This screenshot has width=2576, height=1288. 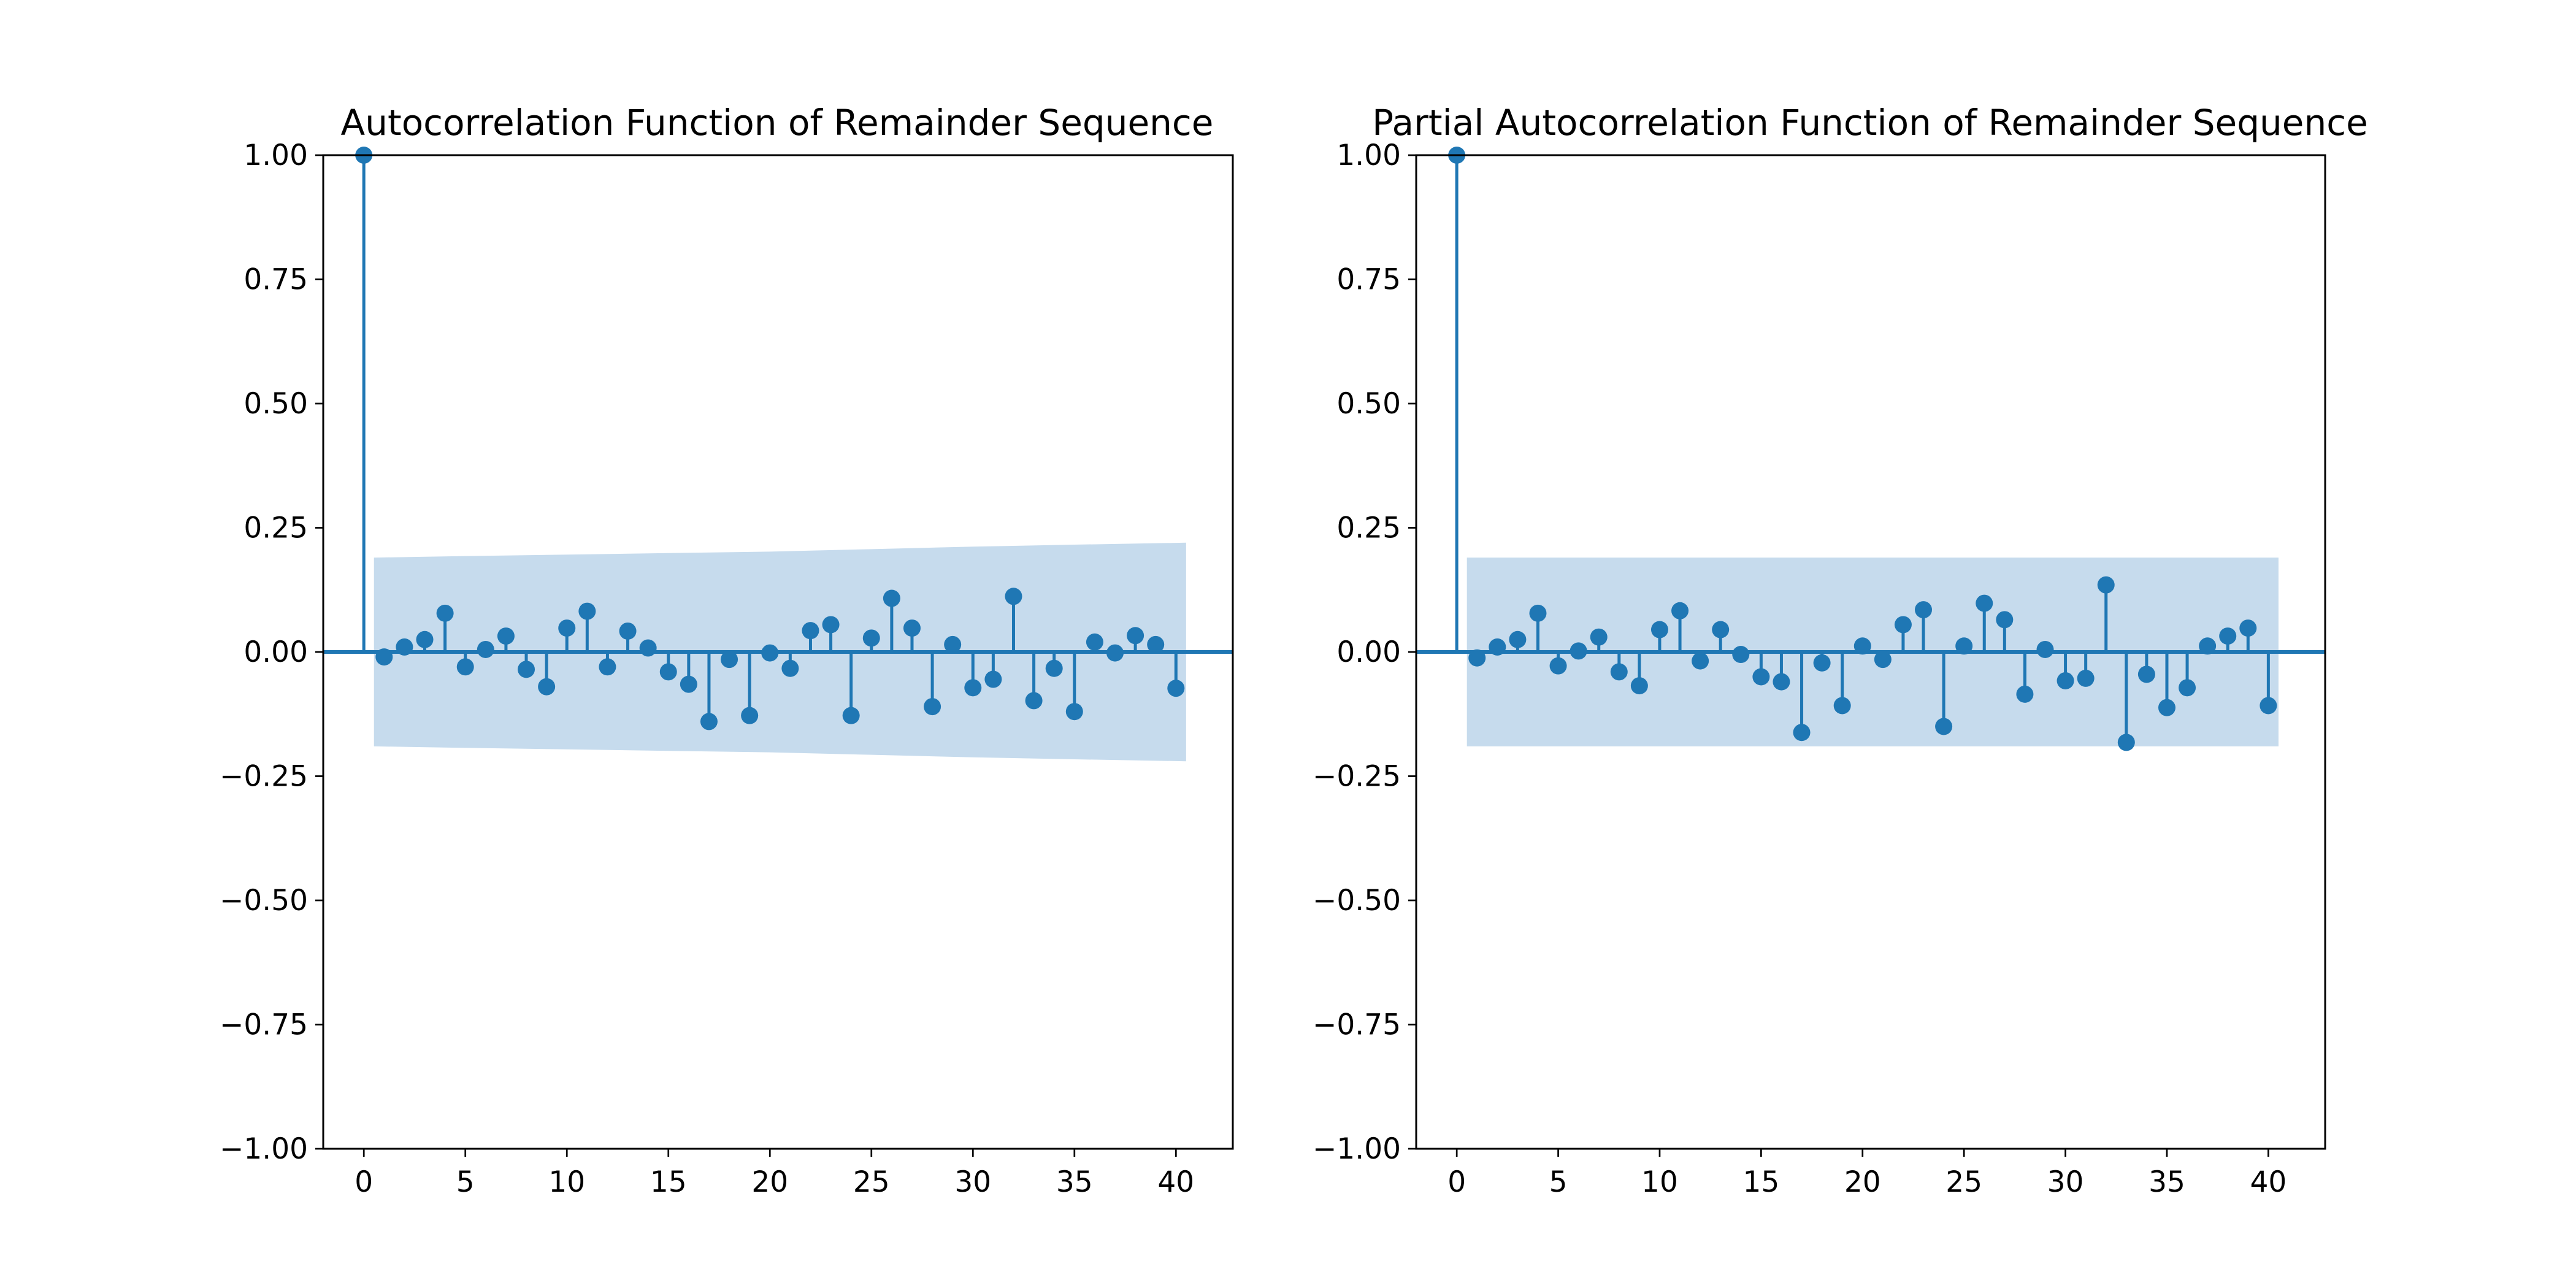 What do you see at coordinates (275, 652) in the screenshot?
I see `acf-y-tick-label: 0.00` at bounding box center [275, 652].